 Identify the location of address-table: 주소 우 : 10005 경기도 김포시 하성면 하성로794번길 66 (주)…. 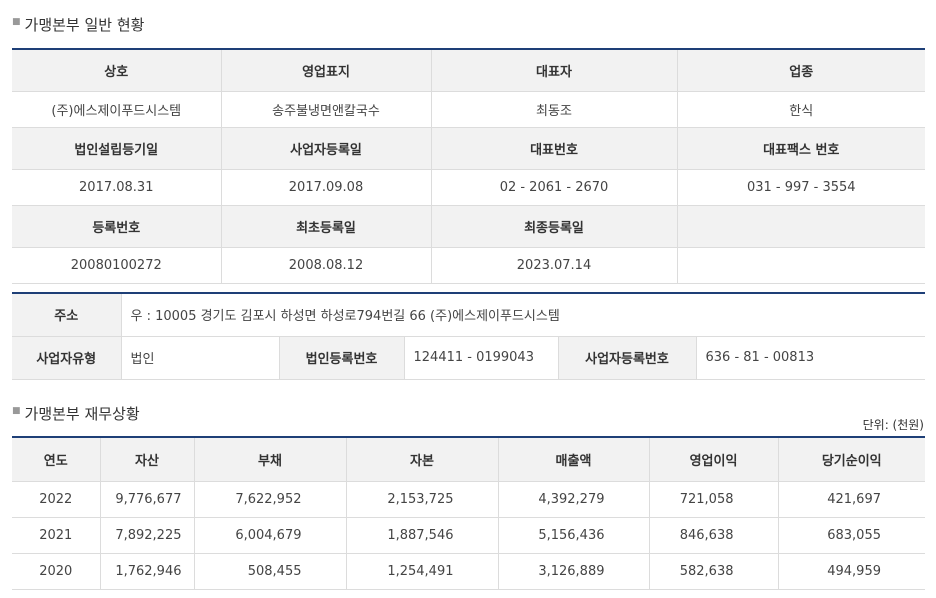
(469, 336).